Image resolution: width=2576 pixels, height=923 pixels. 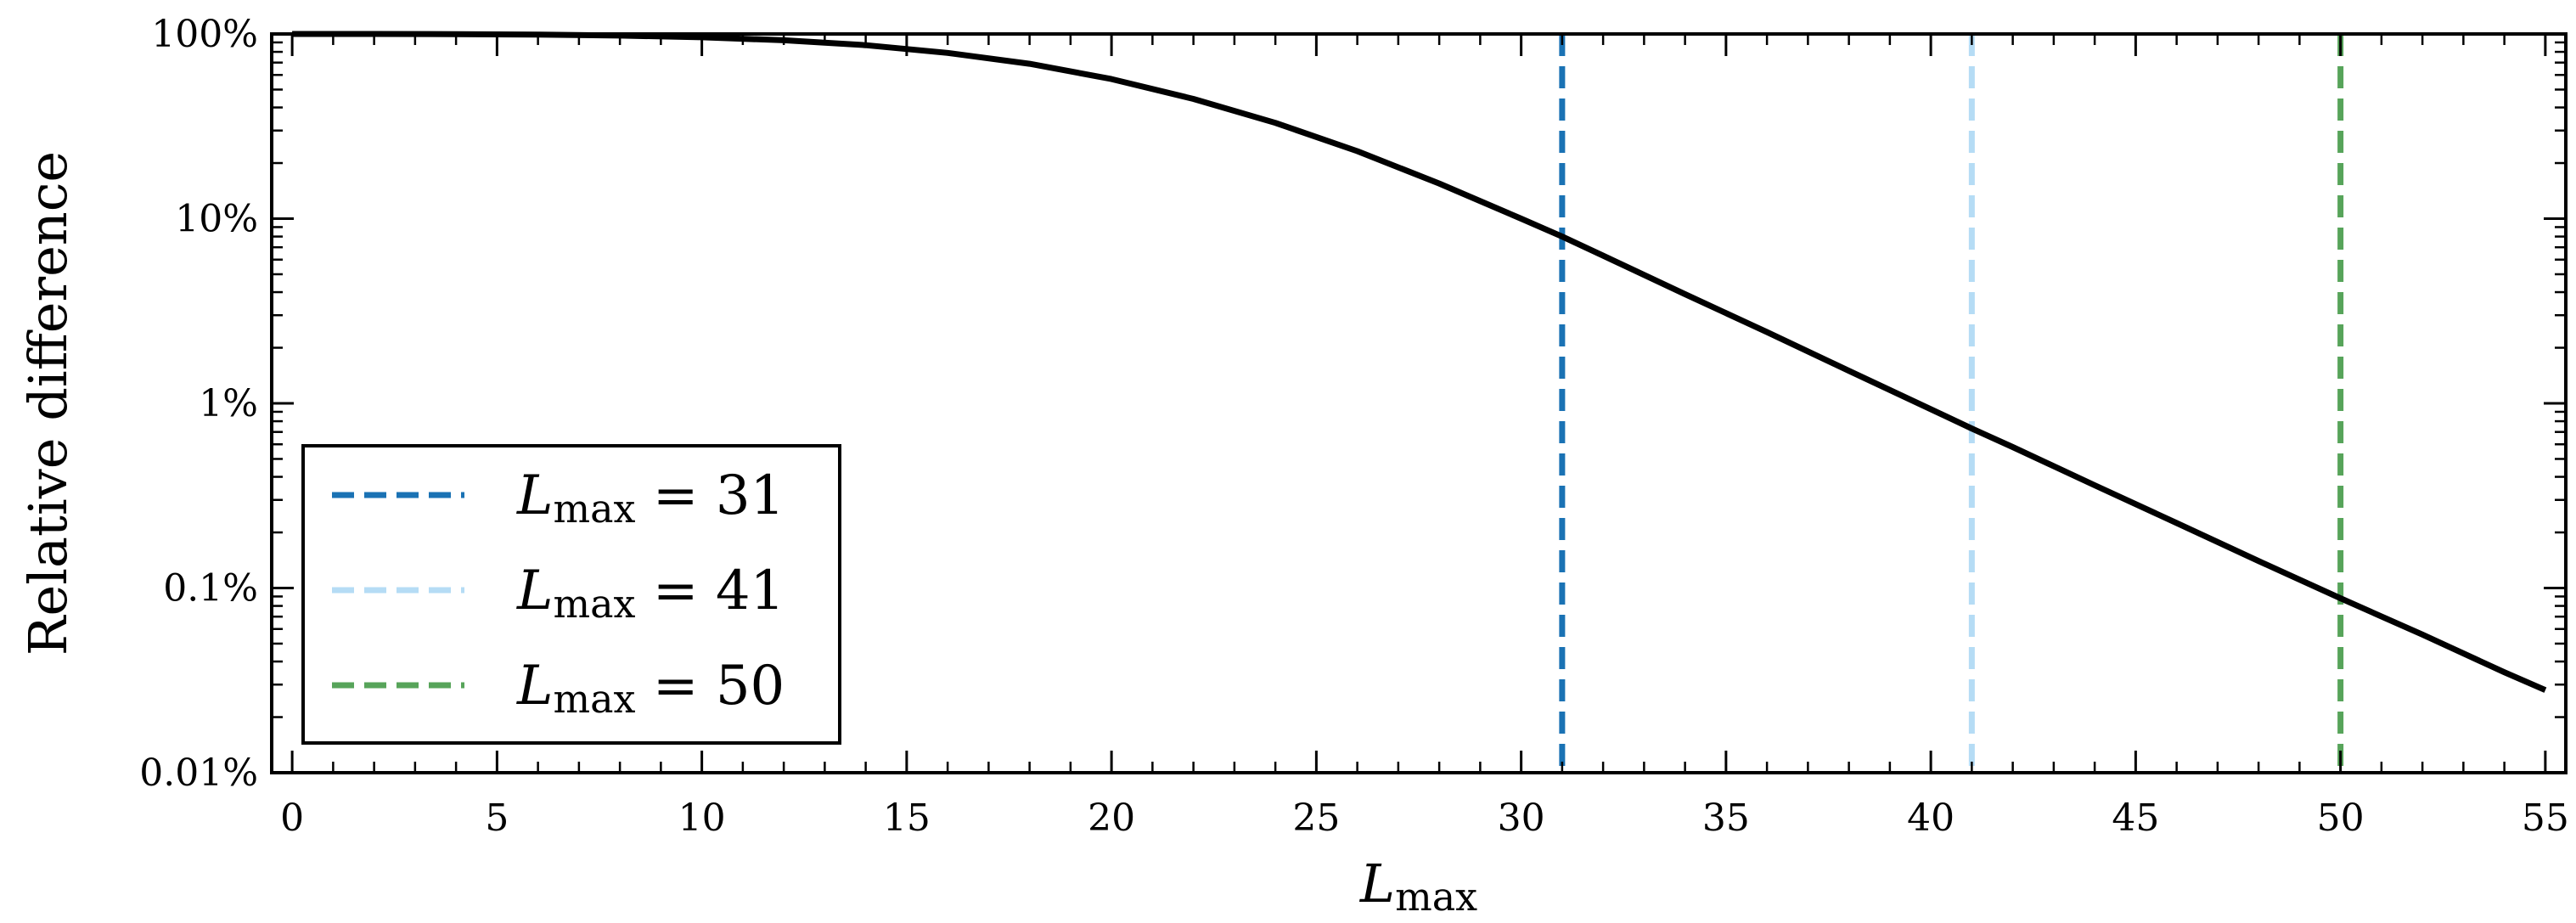 What do you see at coordinates (210, 589) in the screenshot?
I see `y-tick-label: 0.1%` at bounding box center [210, 589].